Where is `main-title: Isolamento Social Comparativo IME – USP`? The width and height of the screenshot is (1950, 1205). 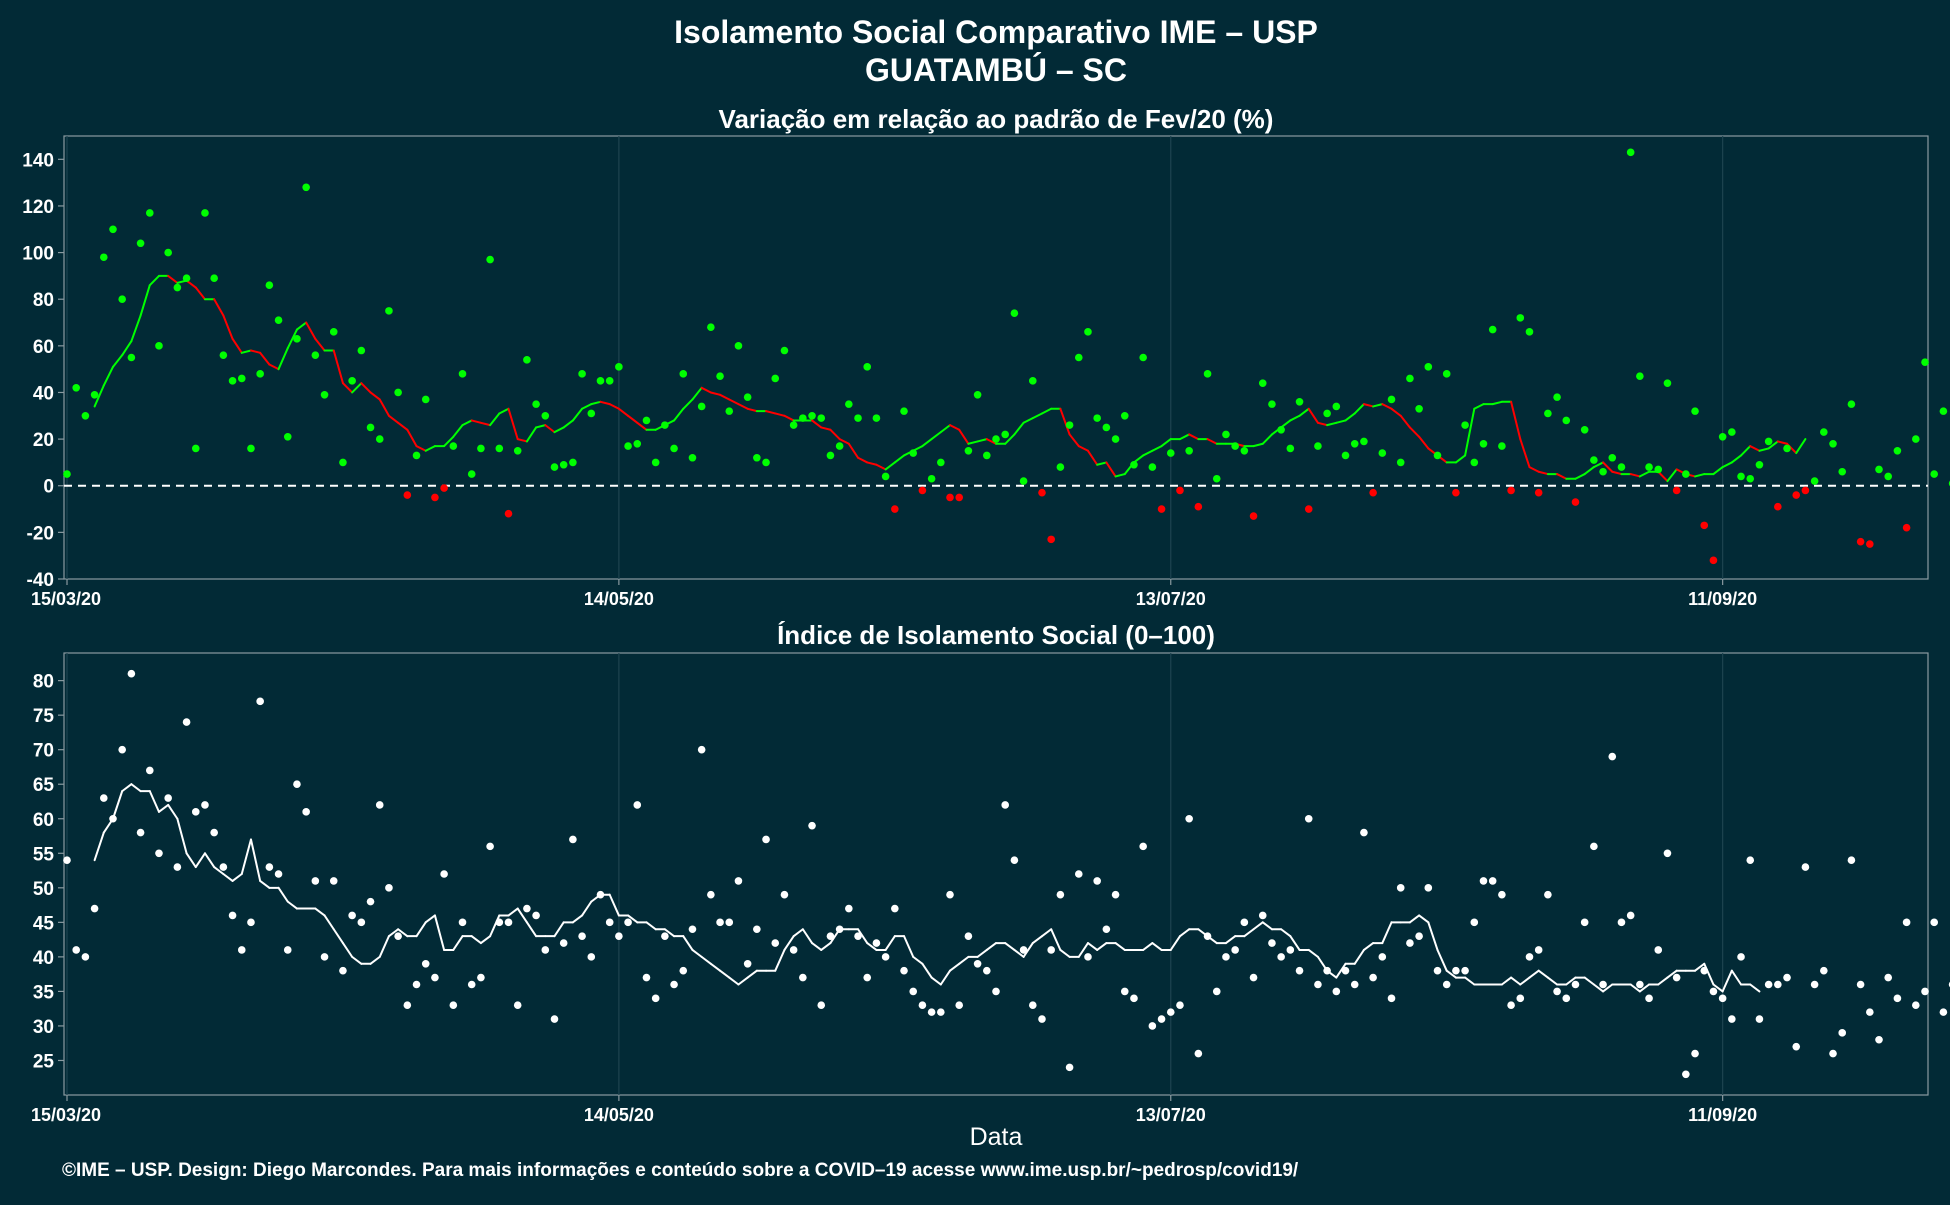 main-title: Isolamento Social Comparativo IME – USP is located at coordinates (996, 32).